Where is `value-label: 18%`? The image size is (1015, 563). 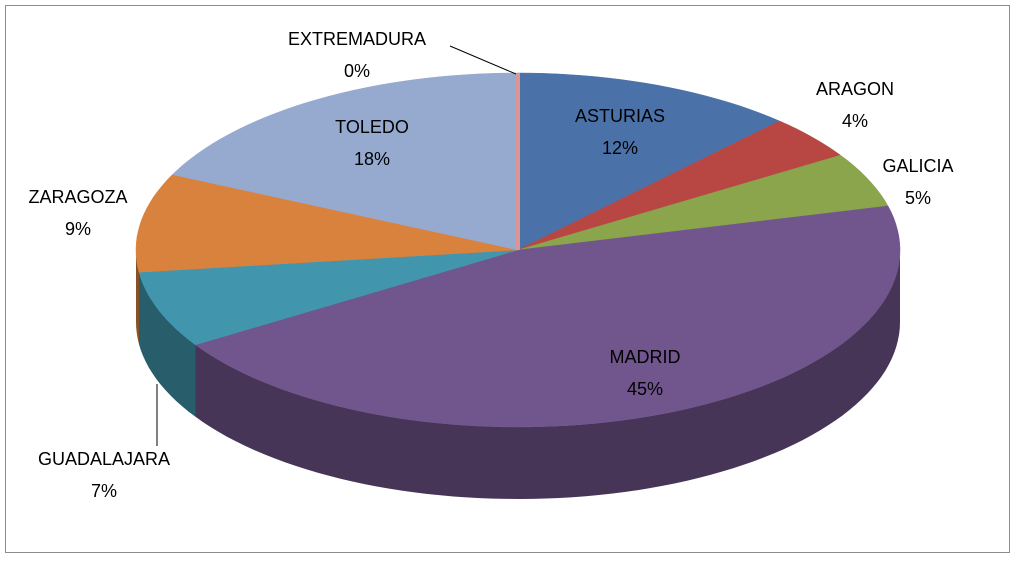 value-label: 18% is located at coordinates (372, 159).